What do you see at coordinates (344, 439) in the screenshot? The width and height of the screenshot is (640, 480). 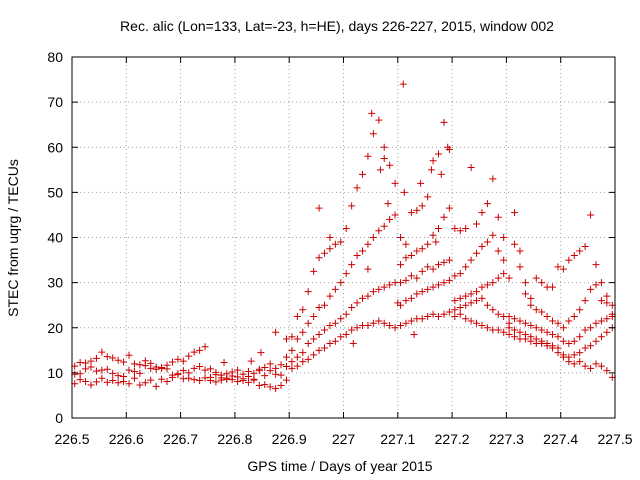 I see `x-tick-label: 227` at bounding box center [344, 439].